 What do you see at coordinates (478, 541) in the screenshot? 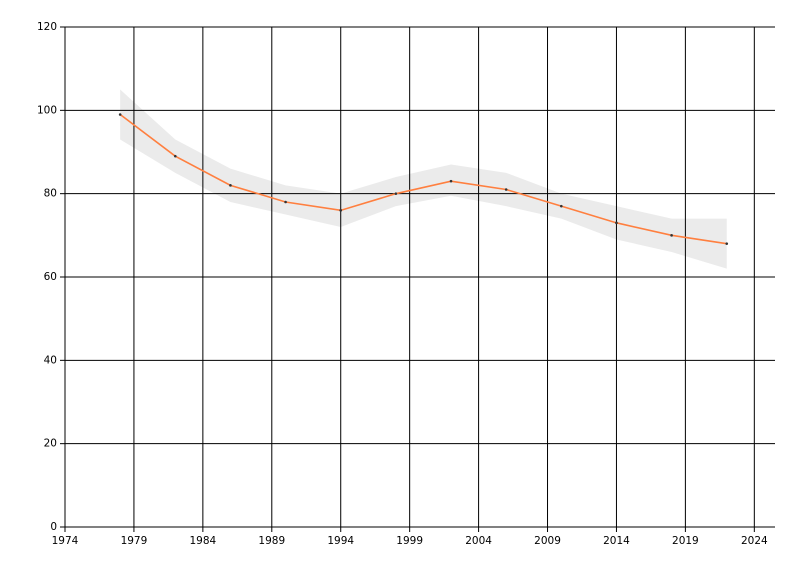
I see `x-tick-label: 2004` at bounding box center [478, 541].